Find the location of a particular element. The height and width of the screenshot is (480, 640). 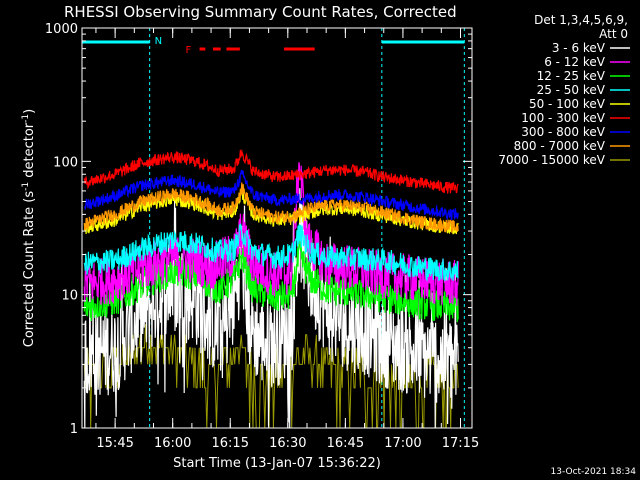

y-axis-label-mid: detector is located at coordinates (29, 152).